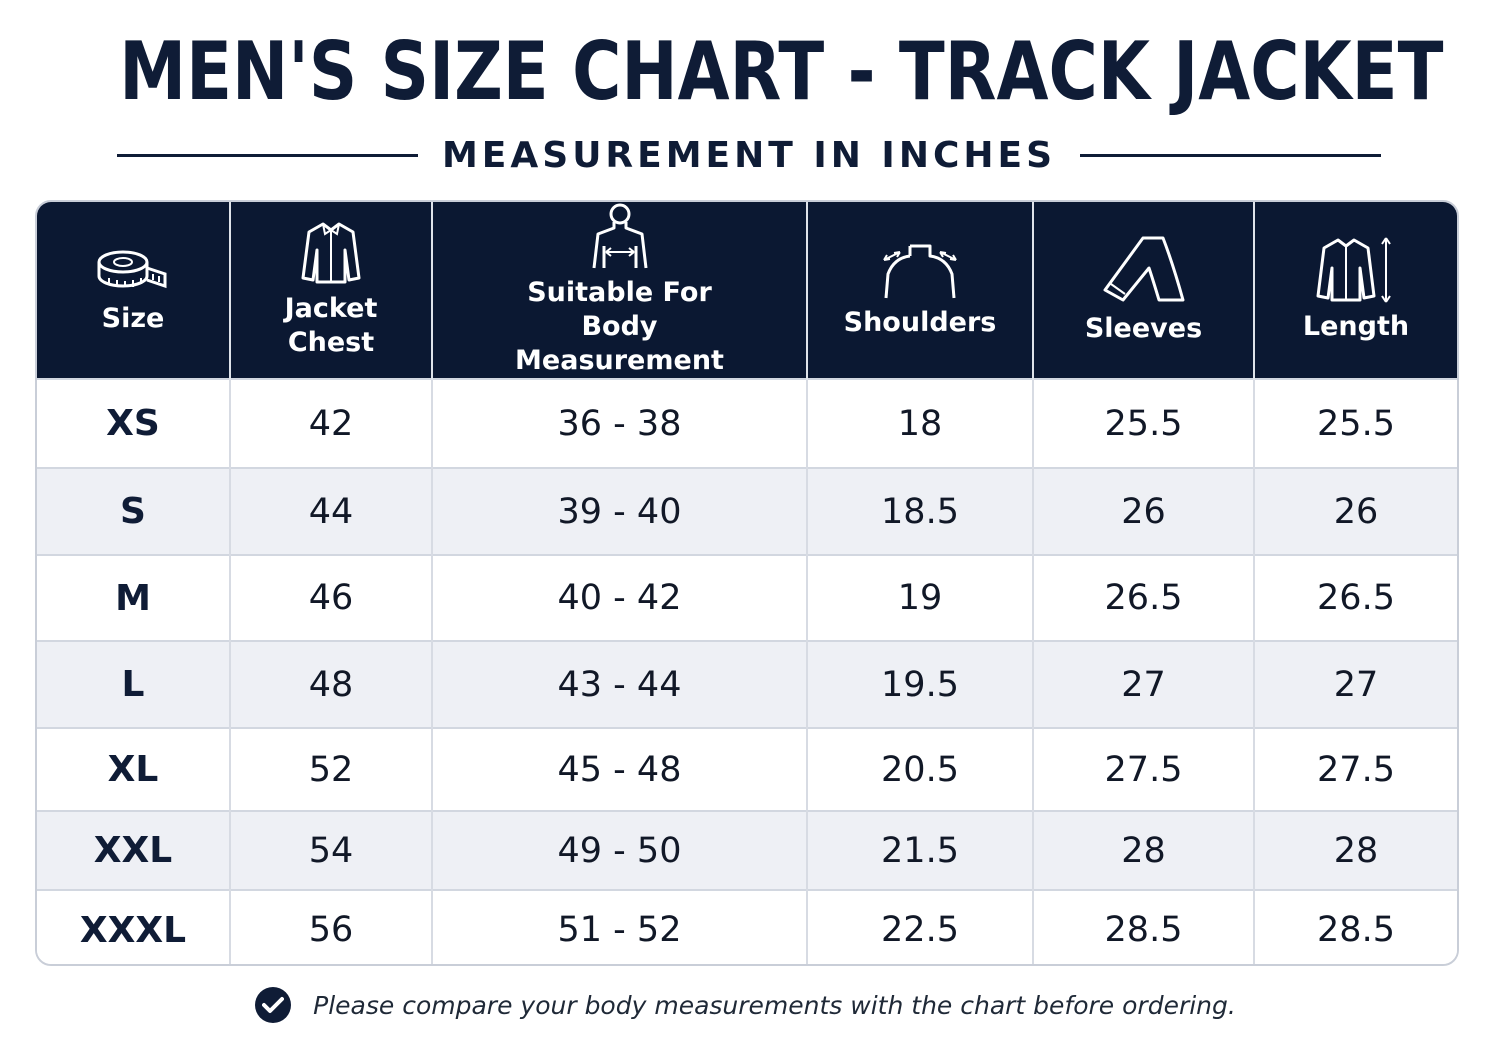 The height and width of the screenshot is (1055, 1491). I want to click on col-header-shoulders: Shoulders, so click(920, 290).